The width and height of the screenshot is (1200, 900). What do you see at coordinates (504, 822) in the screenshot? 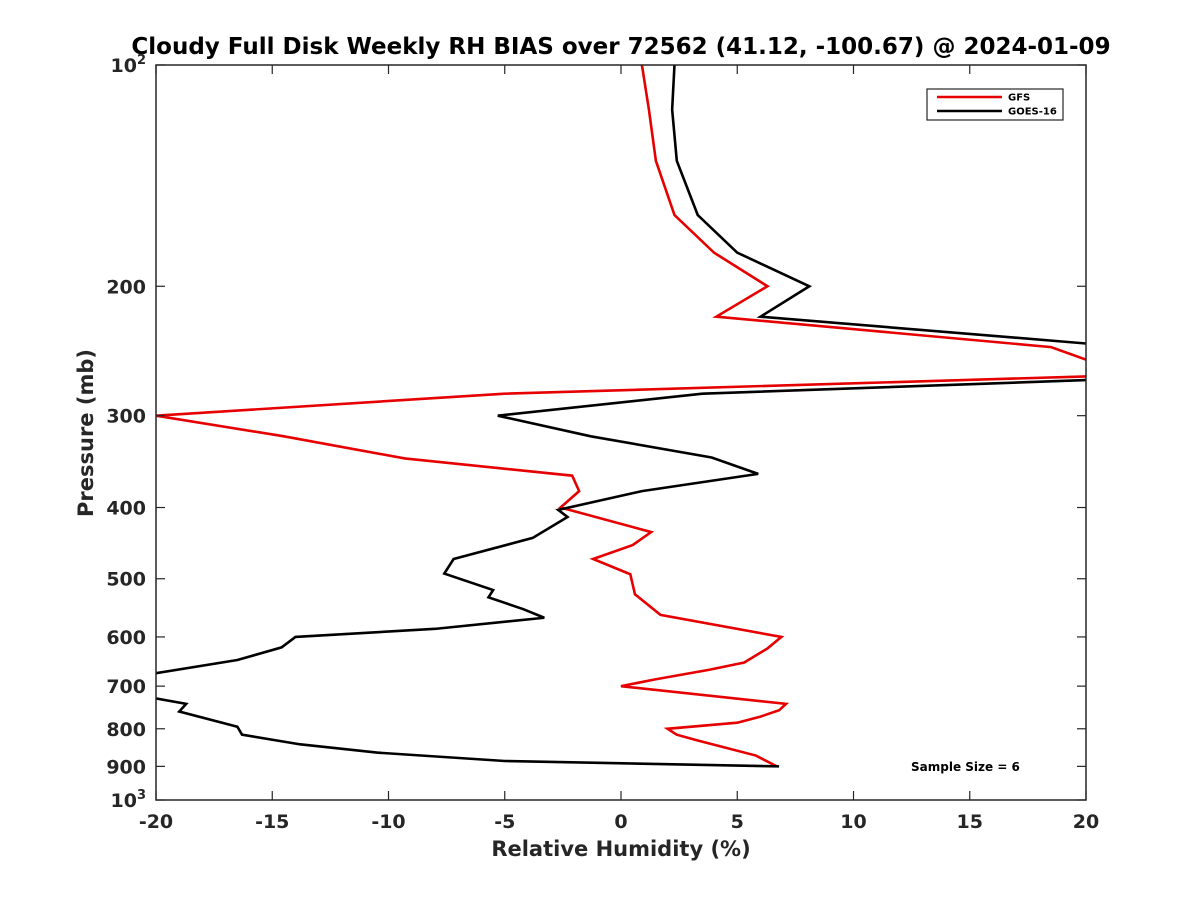
I see `x-tick-label: -5` at bounding box center [504, 822].